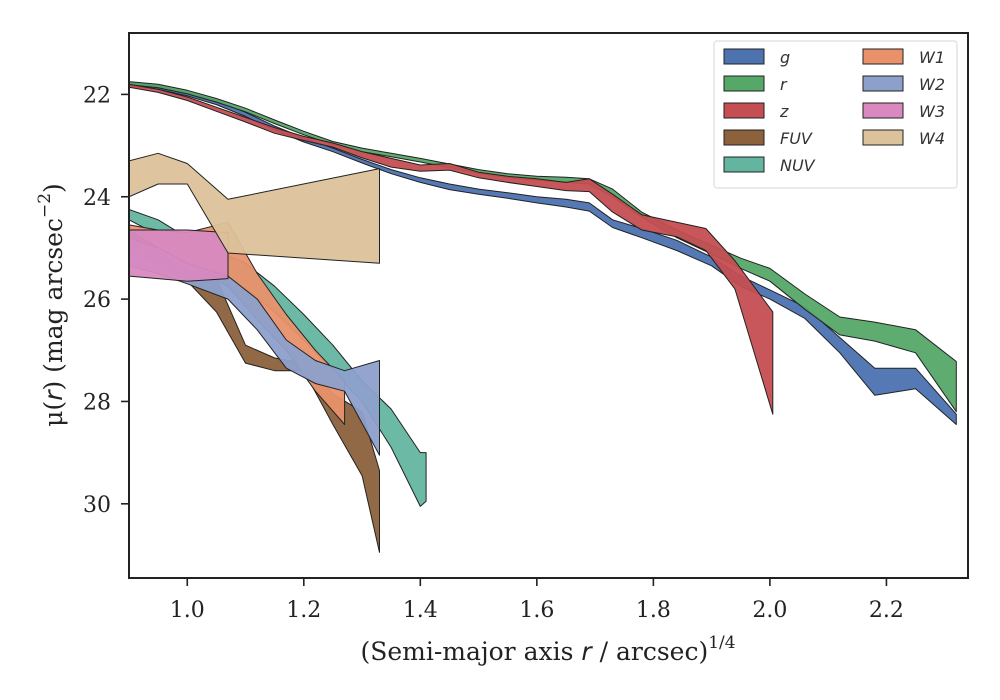  What do you see at coordinates (744, 56) in the screenshot?
I see `legend-swatch-g` at bounding box center [744, 56].